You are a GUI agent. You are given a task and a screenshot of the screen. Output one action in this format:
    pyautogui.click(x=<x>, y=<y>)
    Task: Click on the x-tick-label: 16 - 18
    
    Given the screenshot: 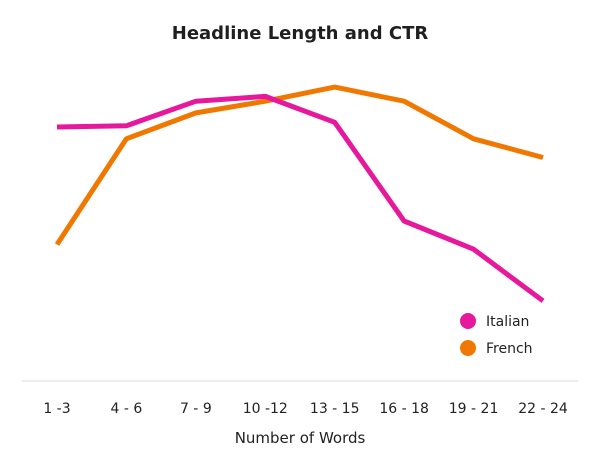 What is the action you would take?
    pyautogui.click(x=404, y=409)
    